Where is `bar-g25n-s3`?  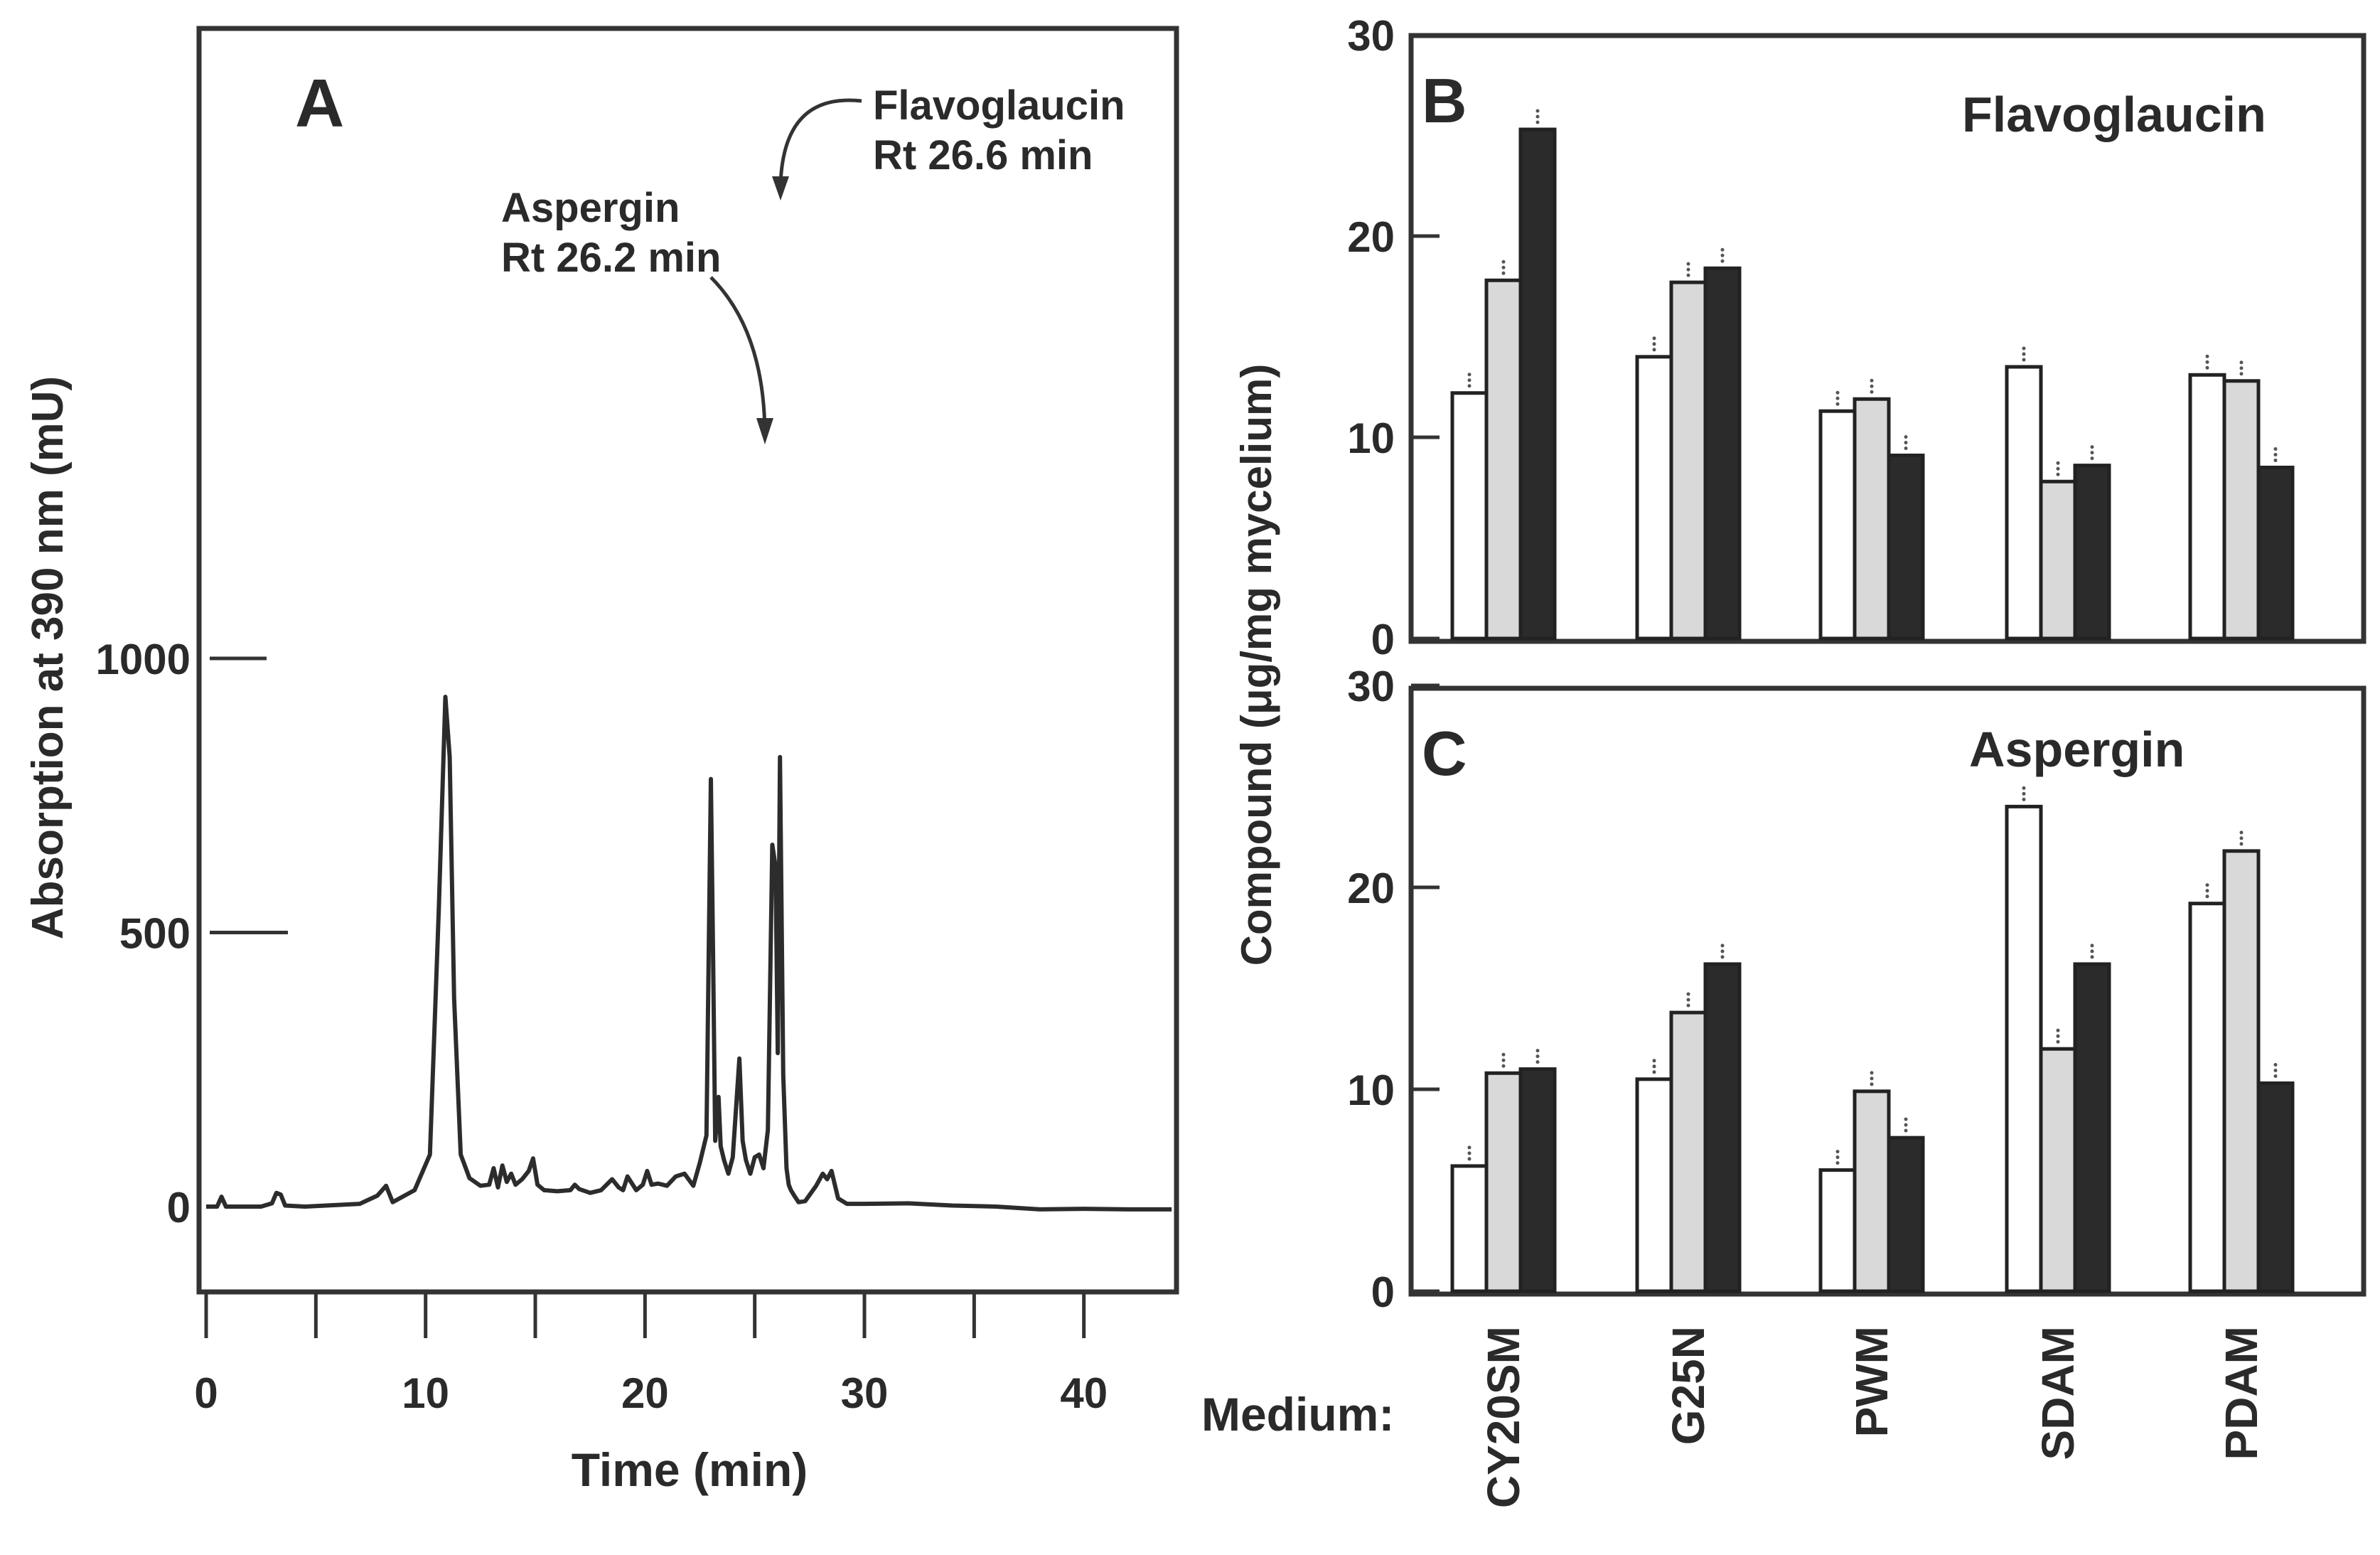
bar-g25n-s3 is located at coordinates (1722, 454).